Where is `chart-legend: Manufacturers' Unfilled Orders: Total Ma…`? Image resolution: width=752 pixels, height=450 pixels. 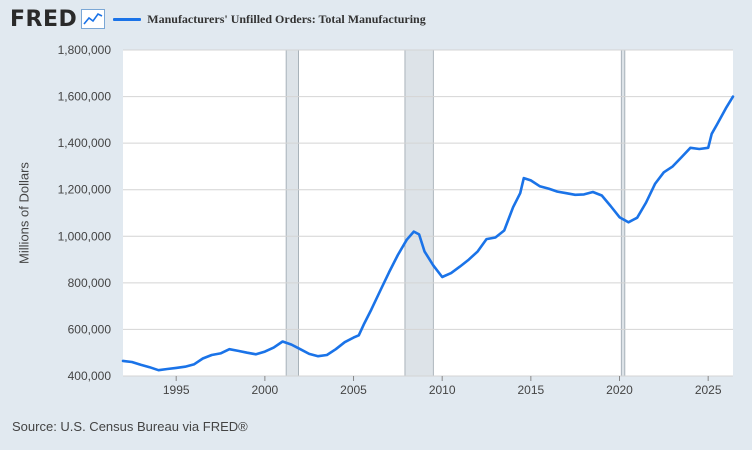
chart-legend: Manufacturers' Unfilled Orders: Total Ma… is located at coordinates (269, 19).